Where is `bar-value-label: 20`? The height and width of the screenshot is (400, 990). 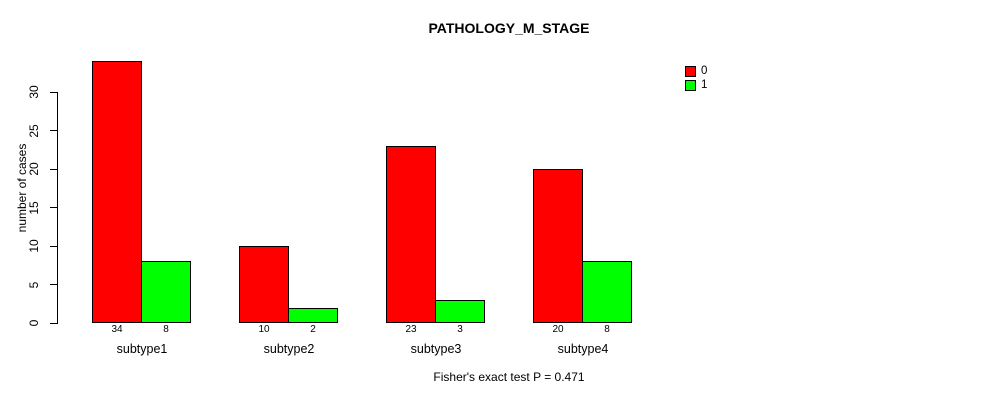
bar-value-label: 20 is located at coordinates (558, 329).